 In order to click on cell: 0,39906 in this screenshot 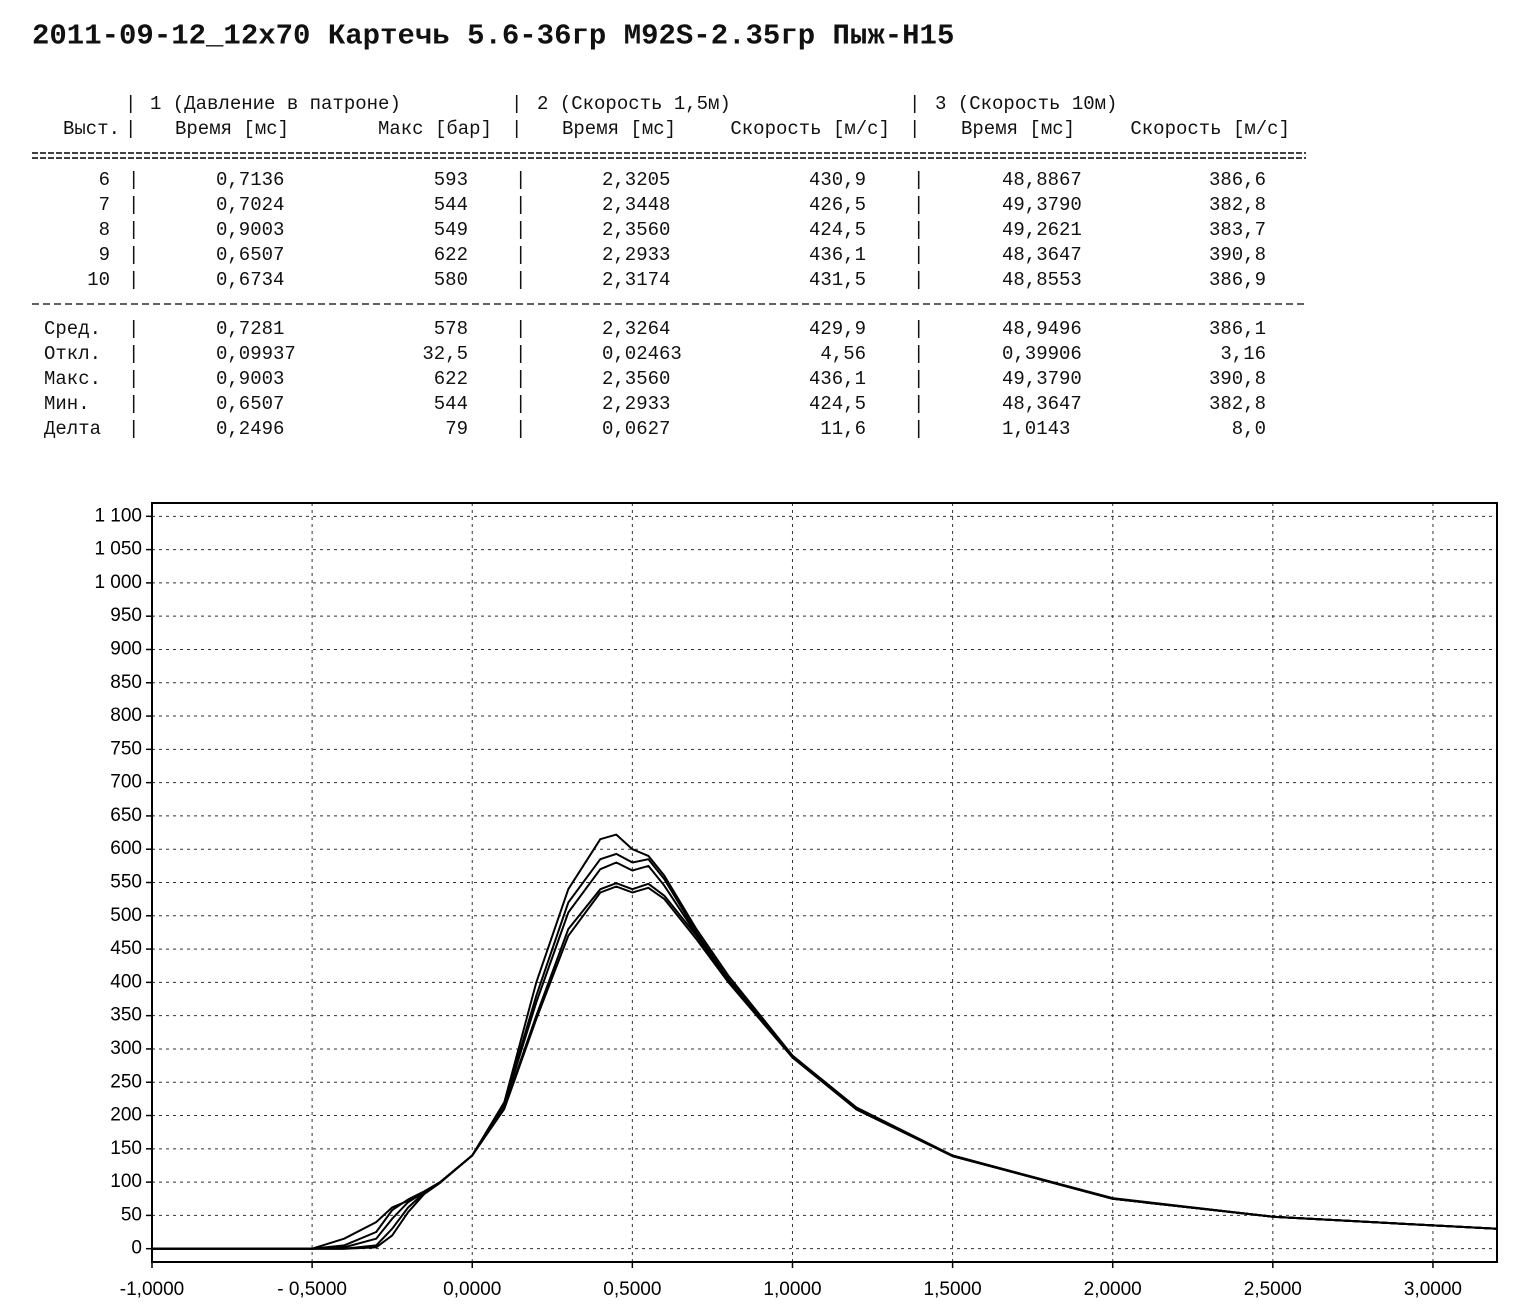, I will do `click(1042, 354)`.